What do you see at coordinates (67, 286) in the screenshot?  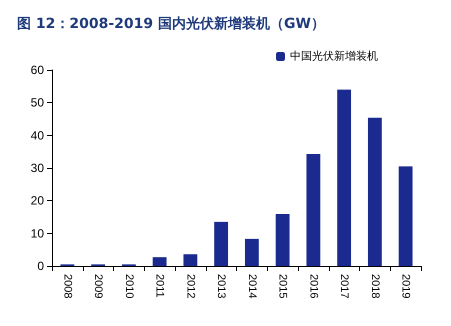 I see `x-tick-label: 2008` at bounding box center [67, 286].